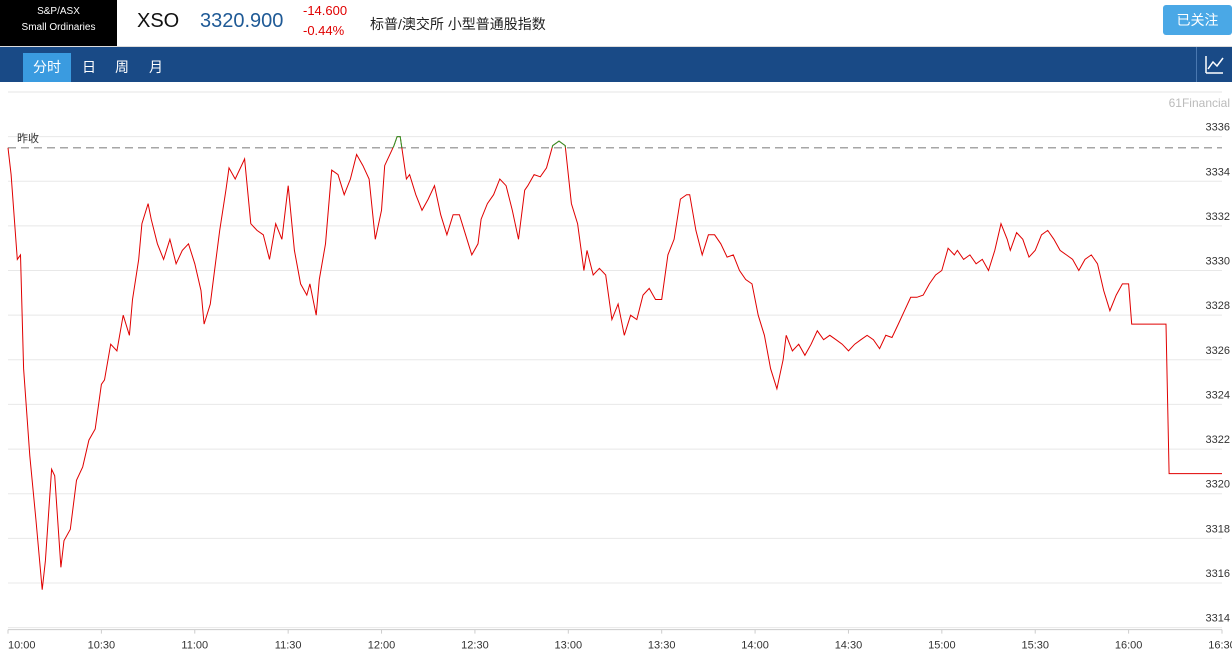 Image resolution: width=1232 pixels, height=657 pixels. I want to click on tab: 周, so click(122, 67).